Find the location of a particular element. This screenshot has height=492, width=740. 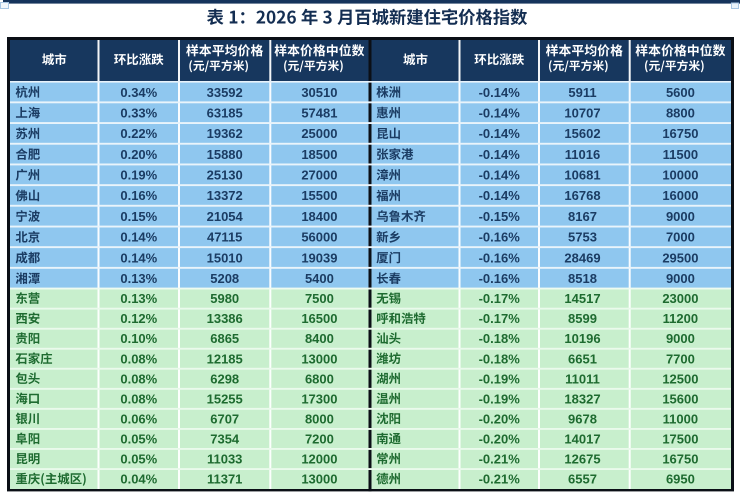

svg-text: 6865 is located at coordinates (224, 338).